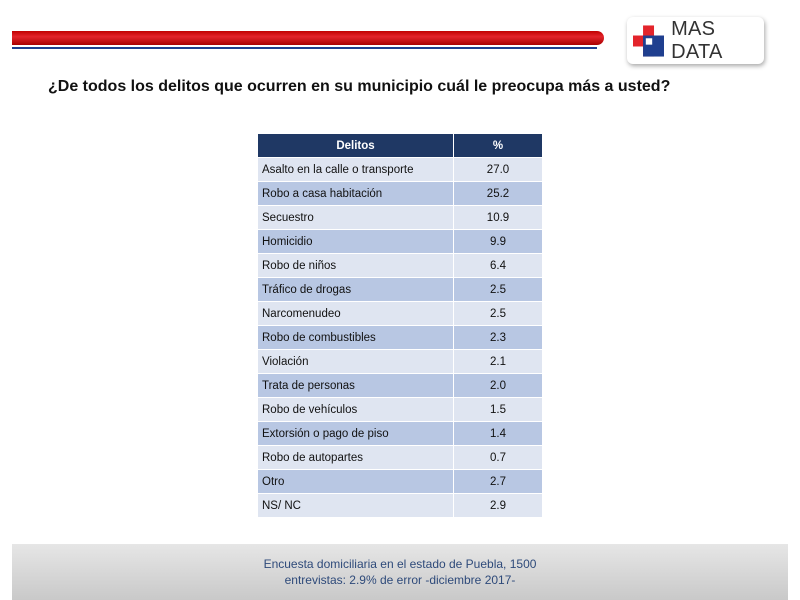 This screenshot has width=800, height=600. Describe the element at coordinates (498, 193) in the screenshot. I see `percent-cell: 25.2` at that location.